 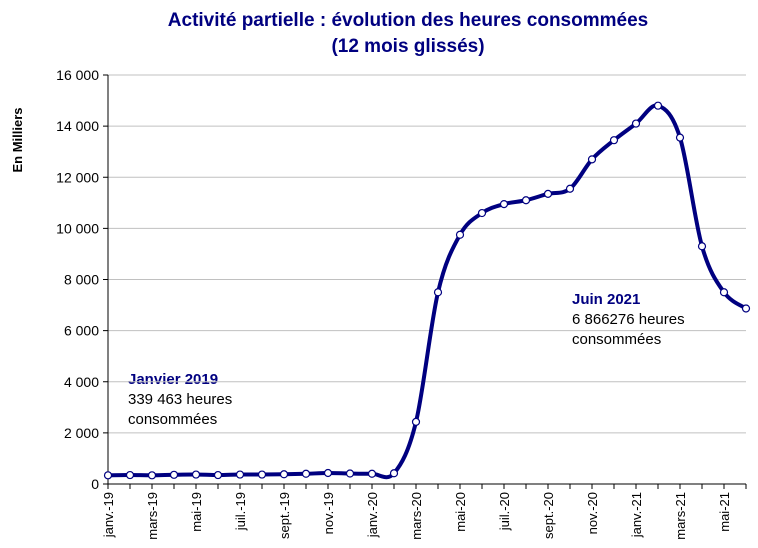 I want to click on y-tick-label: 4 000, so click(x=81, y=382).